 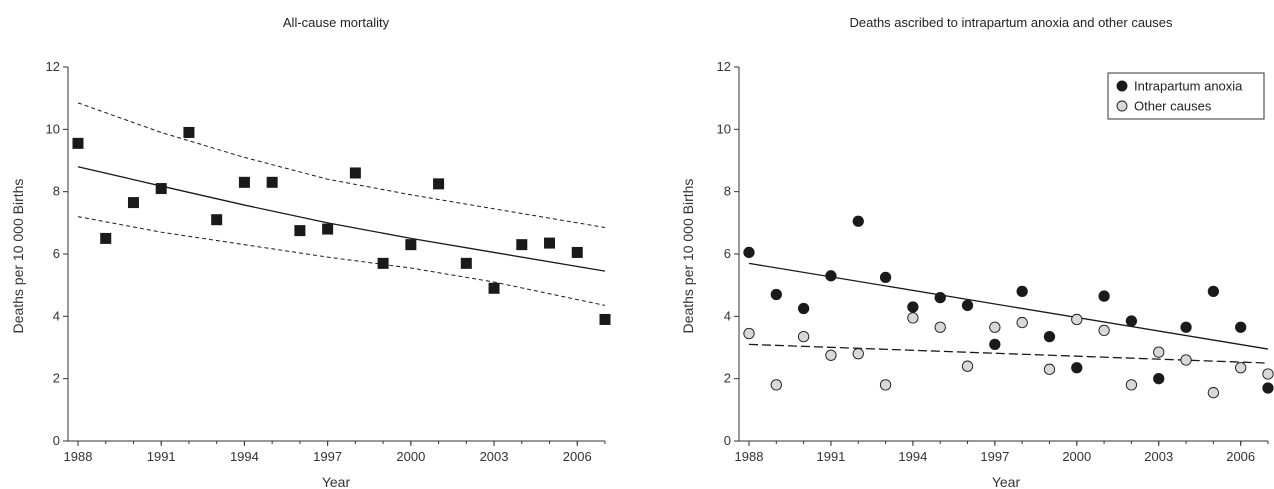 What do you see at coordinates (1173, 106) in the screenshot?
I see `legend-label: Other causes` at bounding box center [1173, 106].